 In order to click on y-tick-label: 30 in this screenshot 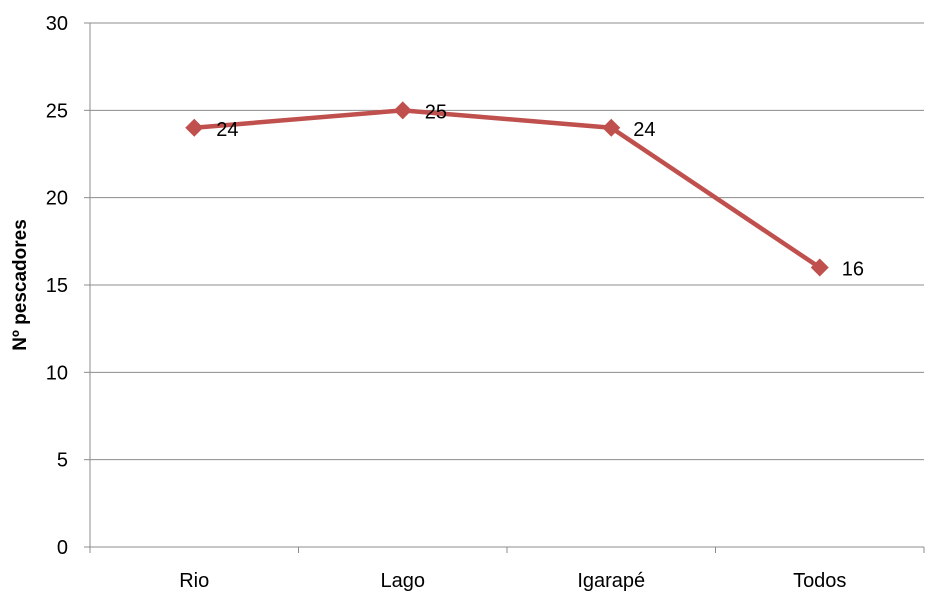, I will do `click(57, 24)`.